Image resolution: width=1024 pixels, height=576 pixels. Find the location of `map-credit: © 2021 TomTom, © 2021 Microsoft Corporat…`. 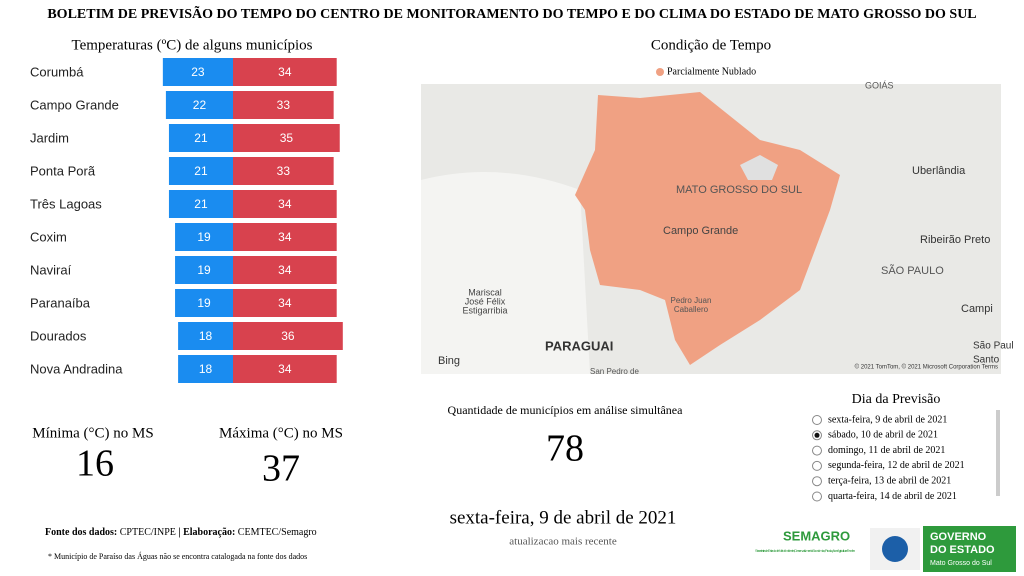

map-credit: © 2021 TomTom, © 2021 Microsoft Corporat… is located at coordinates (926, 367).